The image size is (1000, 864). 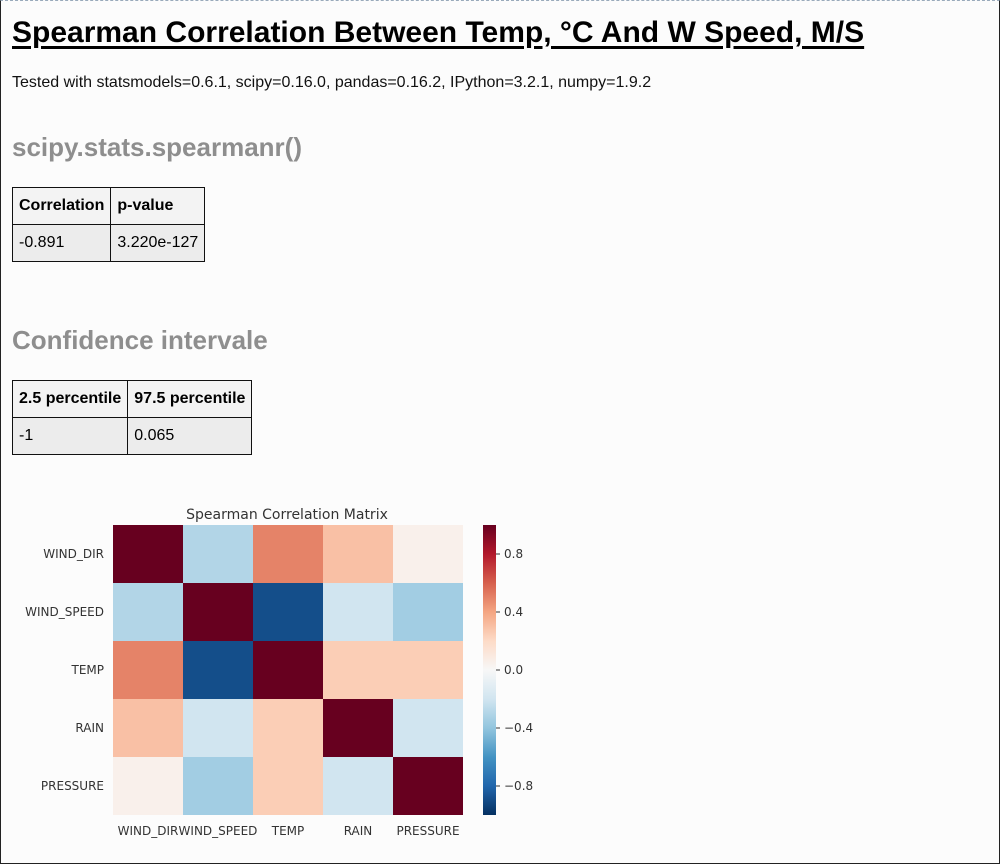 I want to click on heatmap-column-label: TEMP, so click(x=288, y=831).